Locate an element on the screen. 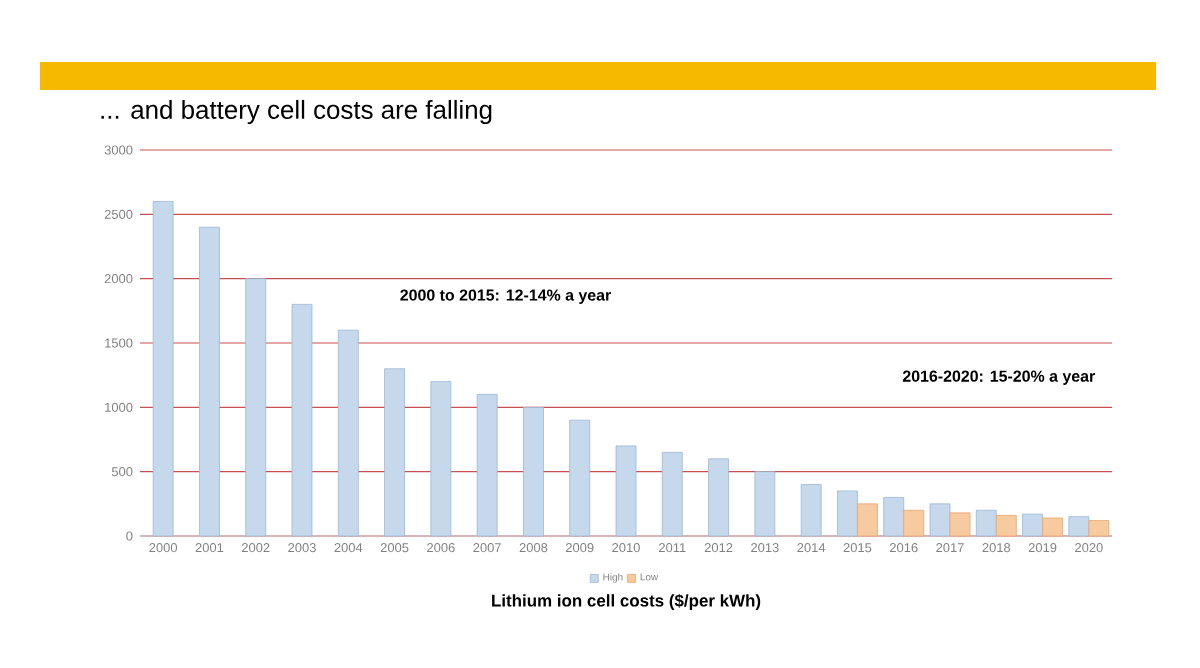 The image size is (1200, 668). chart-title: ... and battery cell costs are falling is located at coordinates (296, 112).